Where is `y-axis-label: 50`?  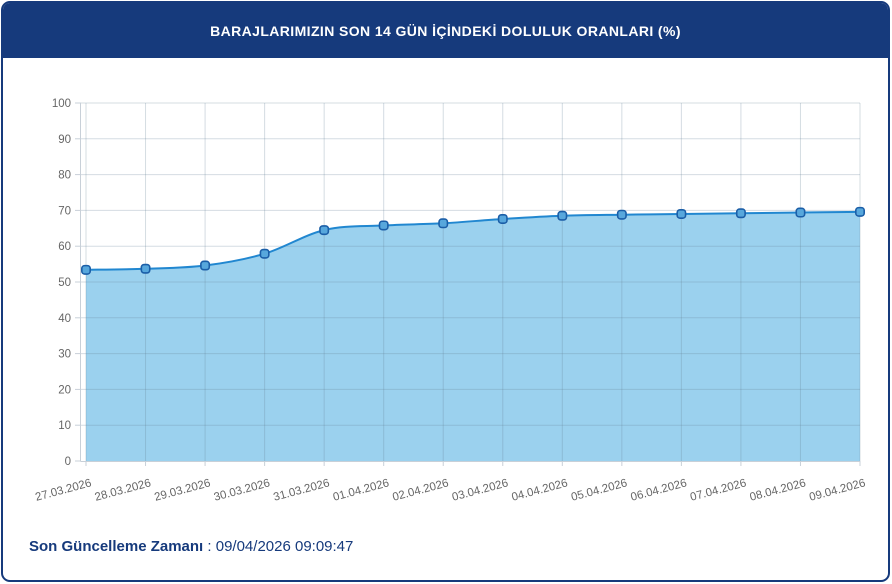
y-axis-label: 50 is located at coordinates (64, 283).